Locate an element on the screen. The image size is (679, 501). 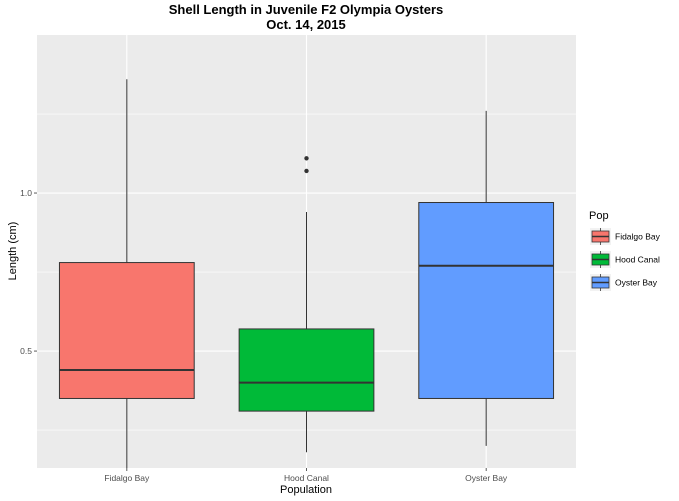
legend-item: Fidalgo Bay is located at coordinates (625, 236).